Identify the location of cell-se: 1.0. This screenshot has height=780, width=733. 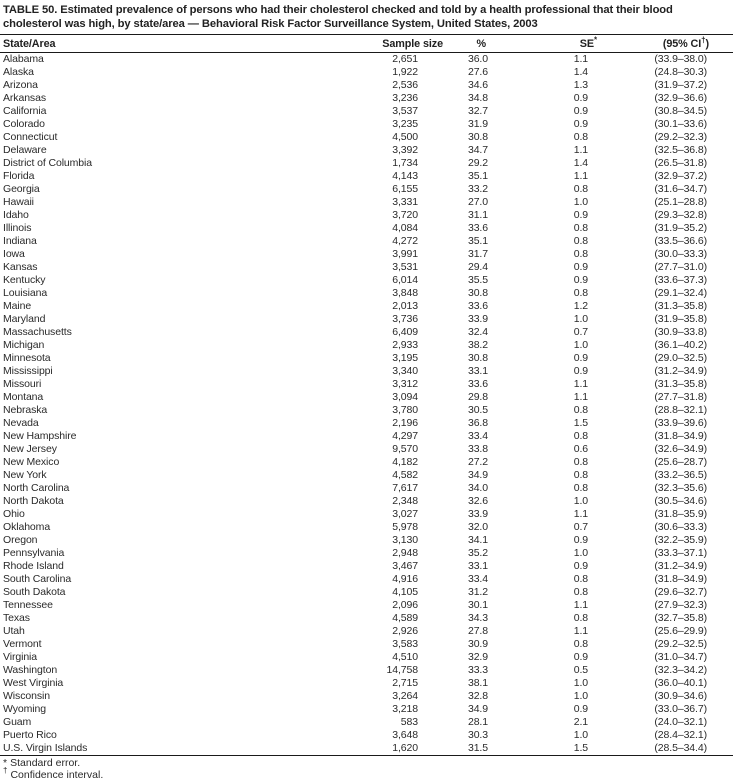
(580, 683).